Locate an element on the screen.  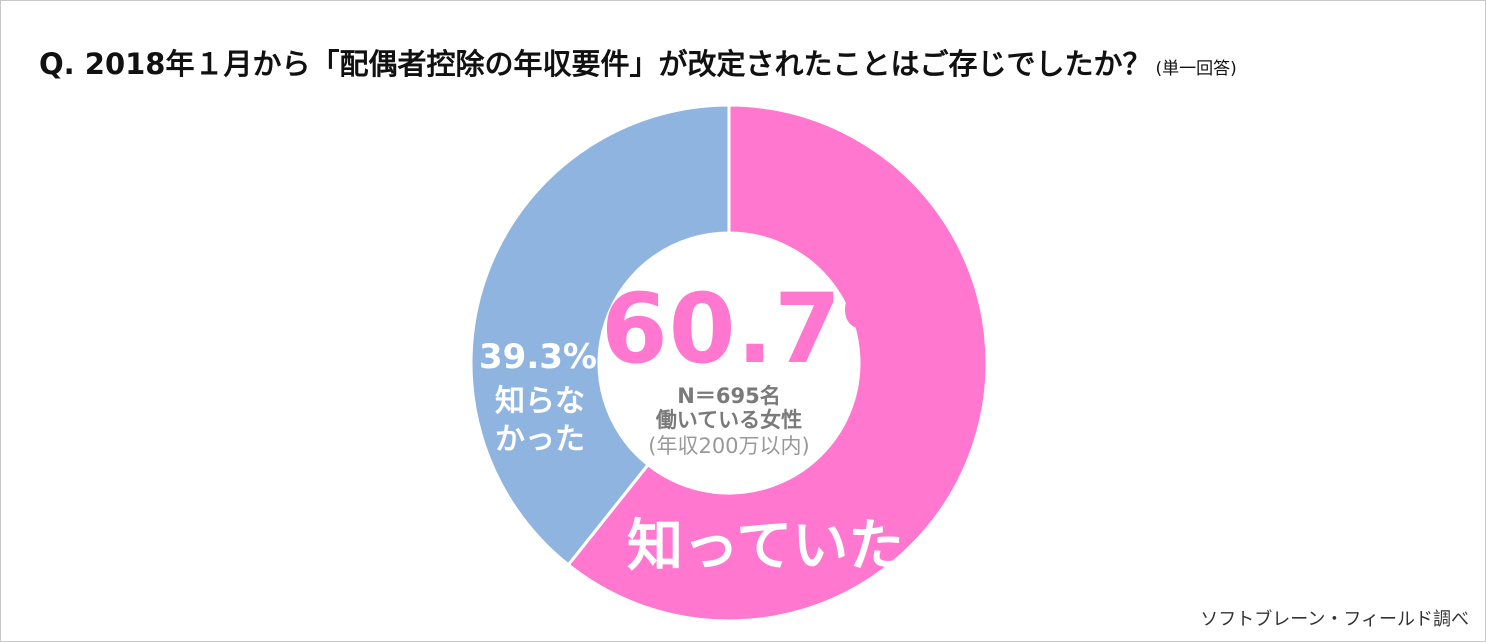
center-notes: N＝695名 働いている女性 (年収200万以内) is located at coordinates (729, 421).